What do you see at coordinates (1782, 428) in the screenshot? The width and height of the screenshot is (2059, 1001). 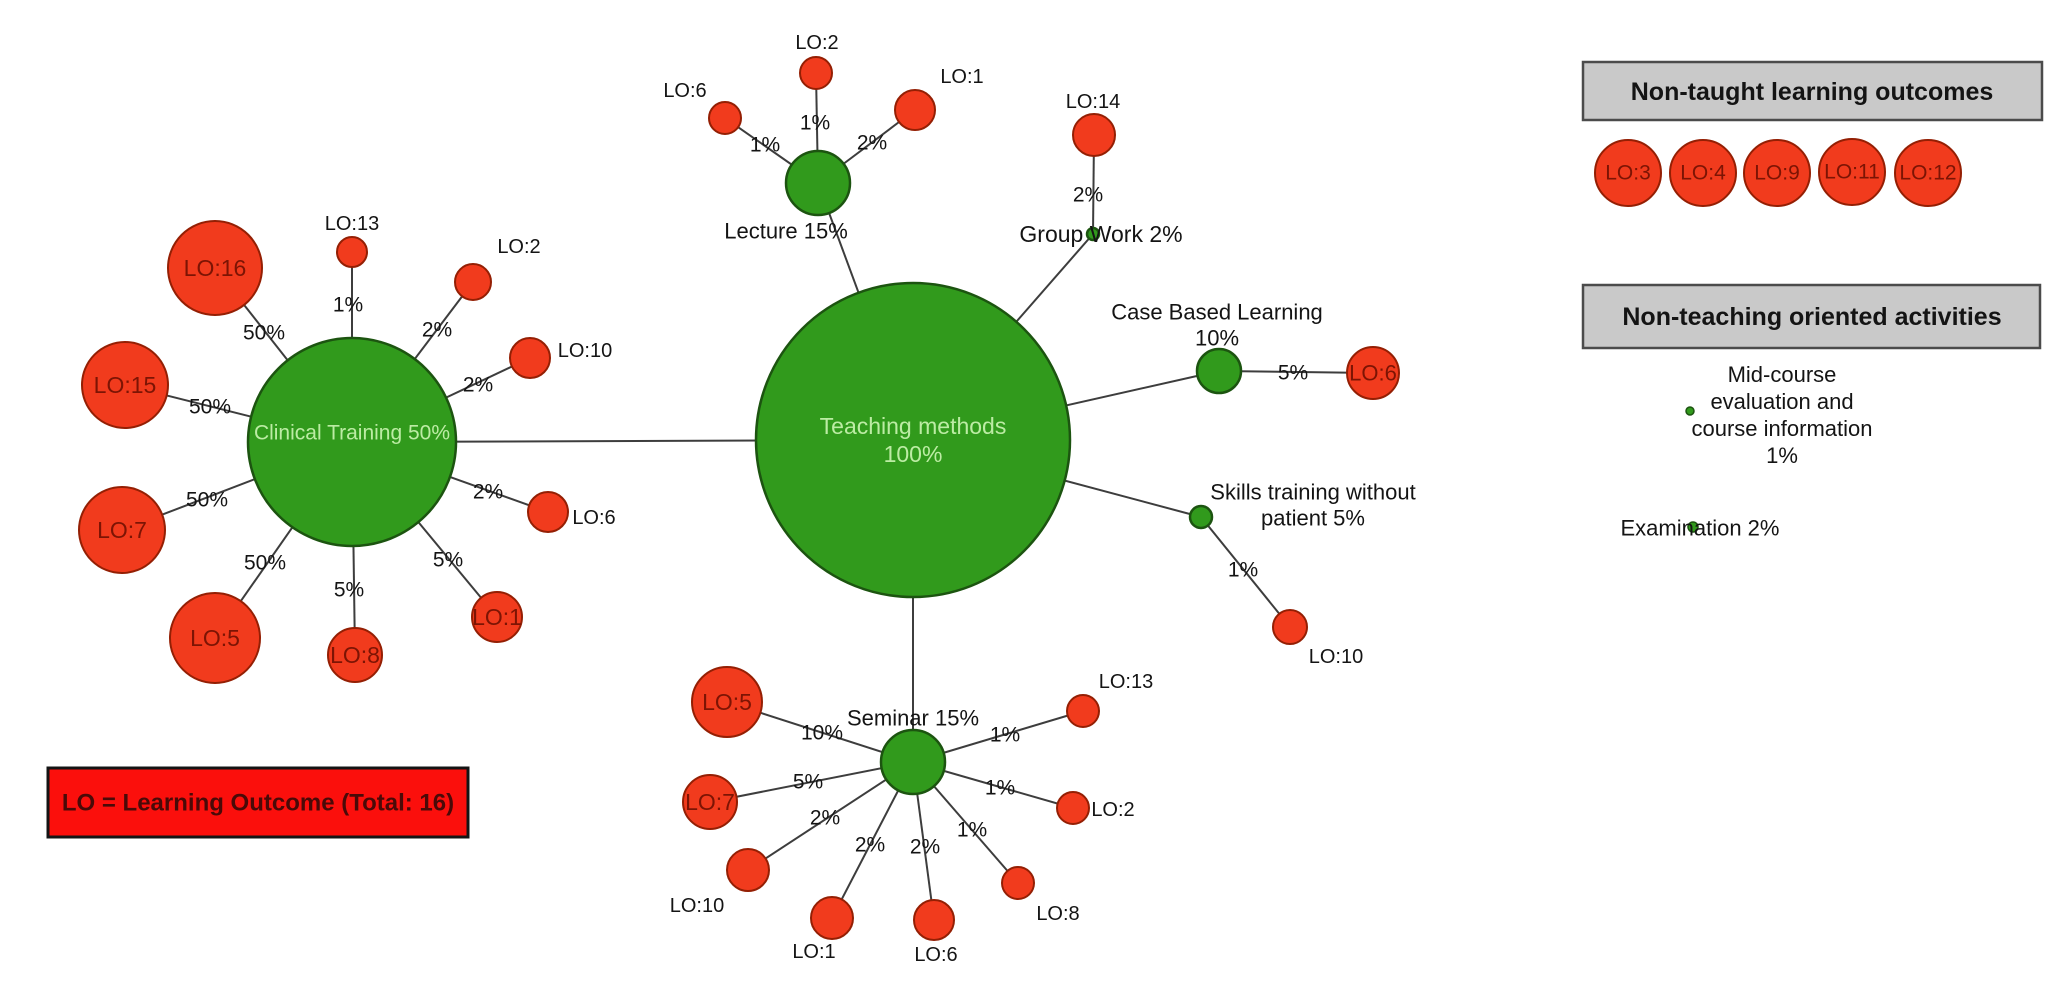 I see `legend-activity-text-0: course information` at bounding box center [1782, 428].